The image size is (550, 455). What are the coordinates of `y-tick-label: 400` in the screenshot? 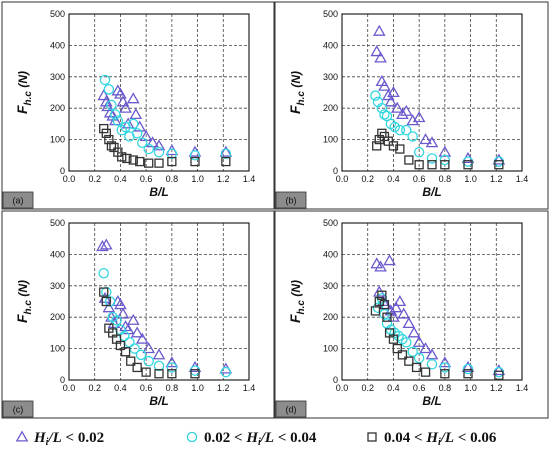 It's located at (330, 45).